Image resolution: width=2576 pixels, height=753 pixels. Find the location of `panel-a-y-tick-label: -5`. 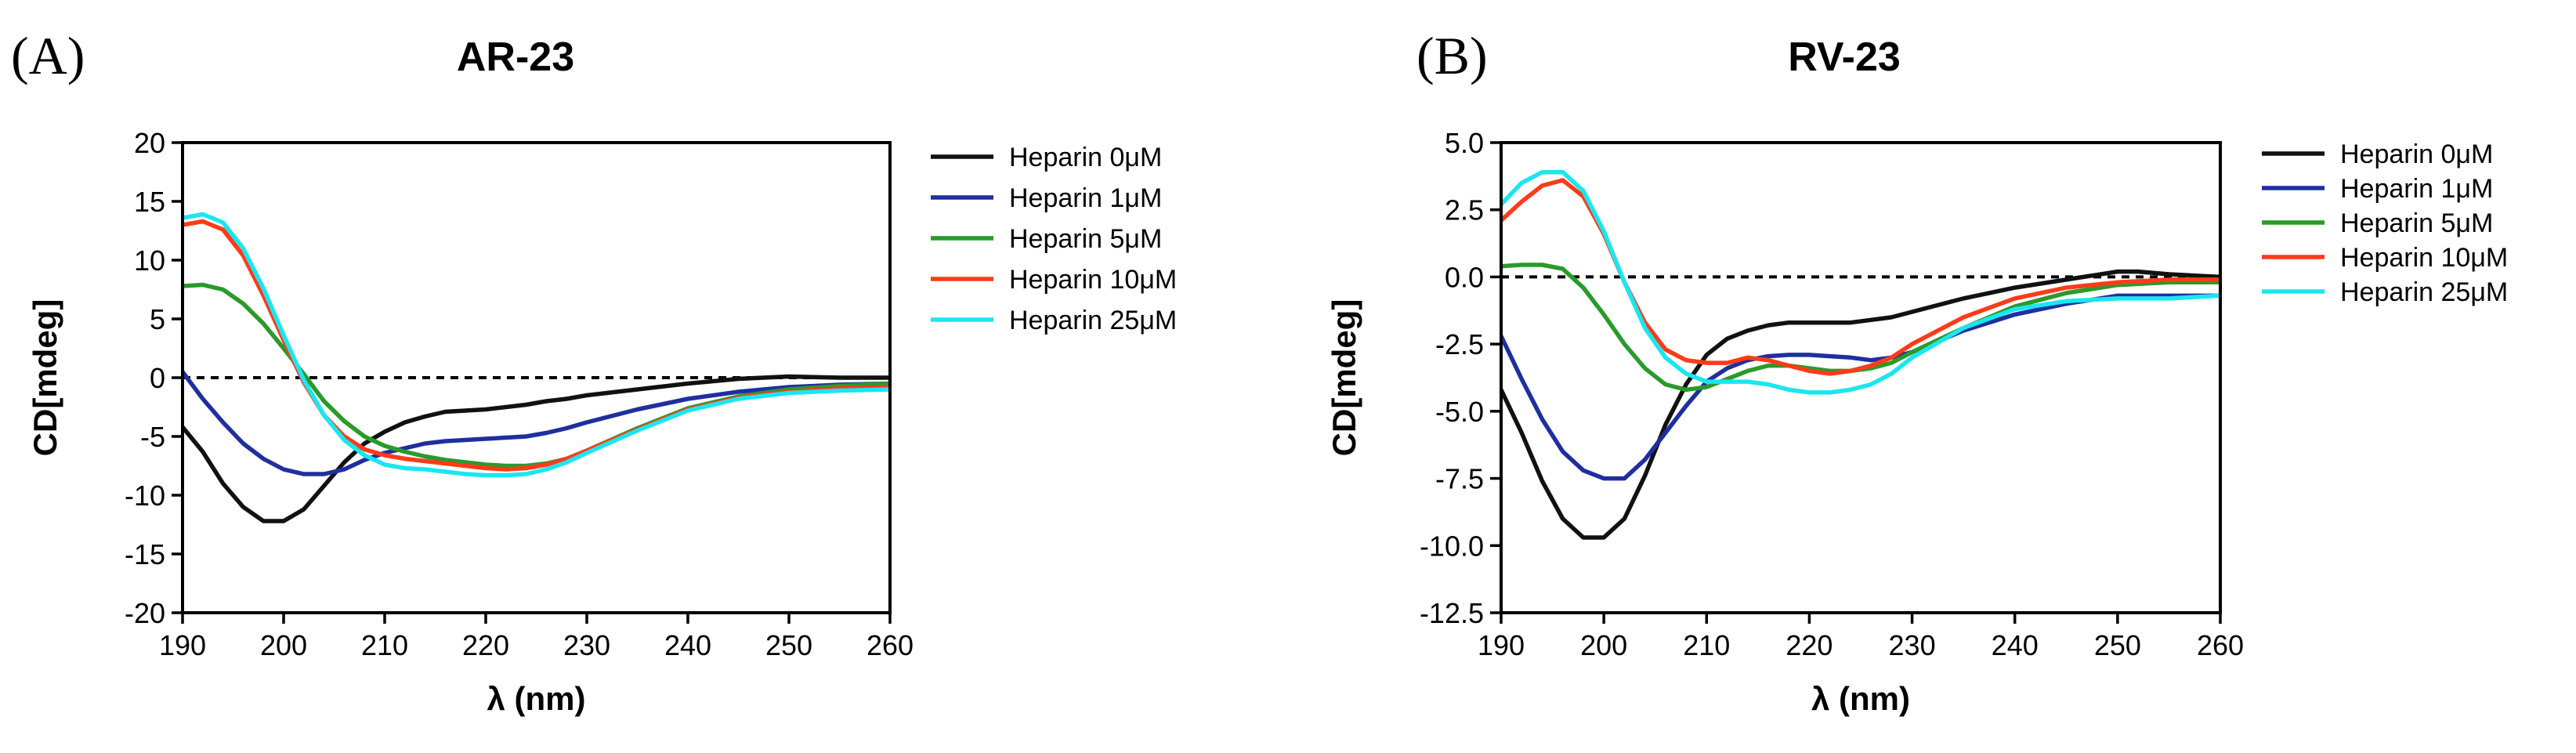

panel-a-y-tick-label: -5 is located at coordinates (152, 437).